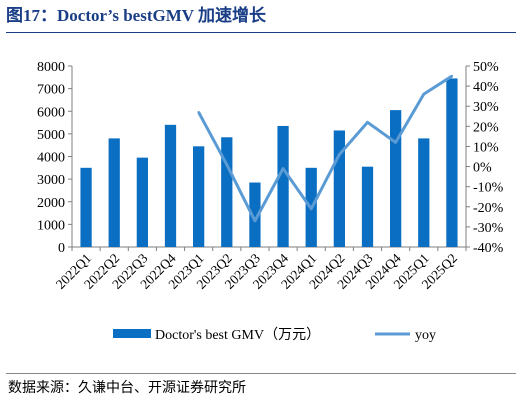 The width and height of the screenshot is (522, 405). Describe the element at coordinates (339, 188) in the screenshot. I see `bar-2024Q2` at that location.